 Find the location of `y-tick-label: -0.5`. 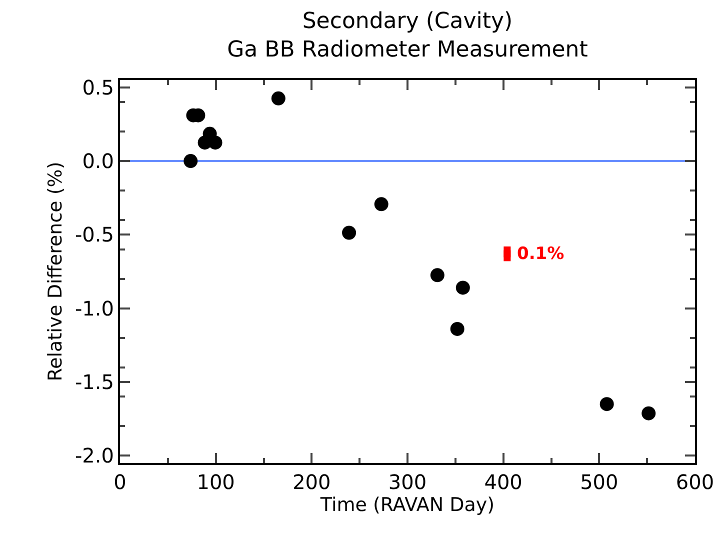

y-tick-label: -0.5 is located at coordinates (94, 234).